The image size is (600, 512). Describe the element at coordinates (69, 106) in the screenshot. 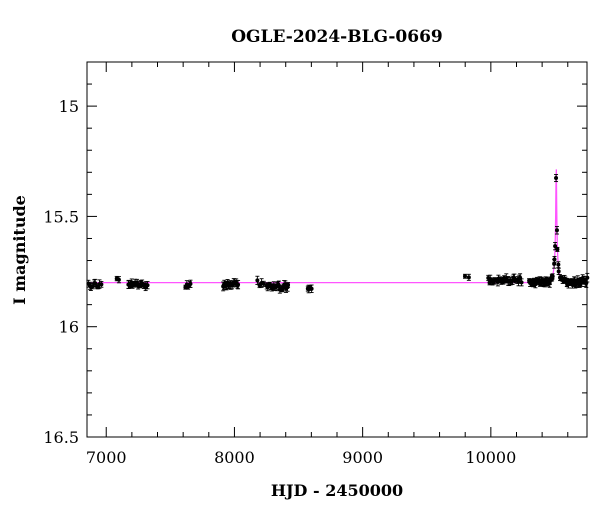

I see `y-tick-label: 15` at that location.